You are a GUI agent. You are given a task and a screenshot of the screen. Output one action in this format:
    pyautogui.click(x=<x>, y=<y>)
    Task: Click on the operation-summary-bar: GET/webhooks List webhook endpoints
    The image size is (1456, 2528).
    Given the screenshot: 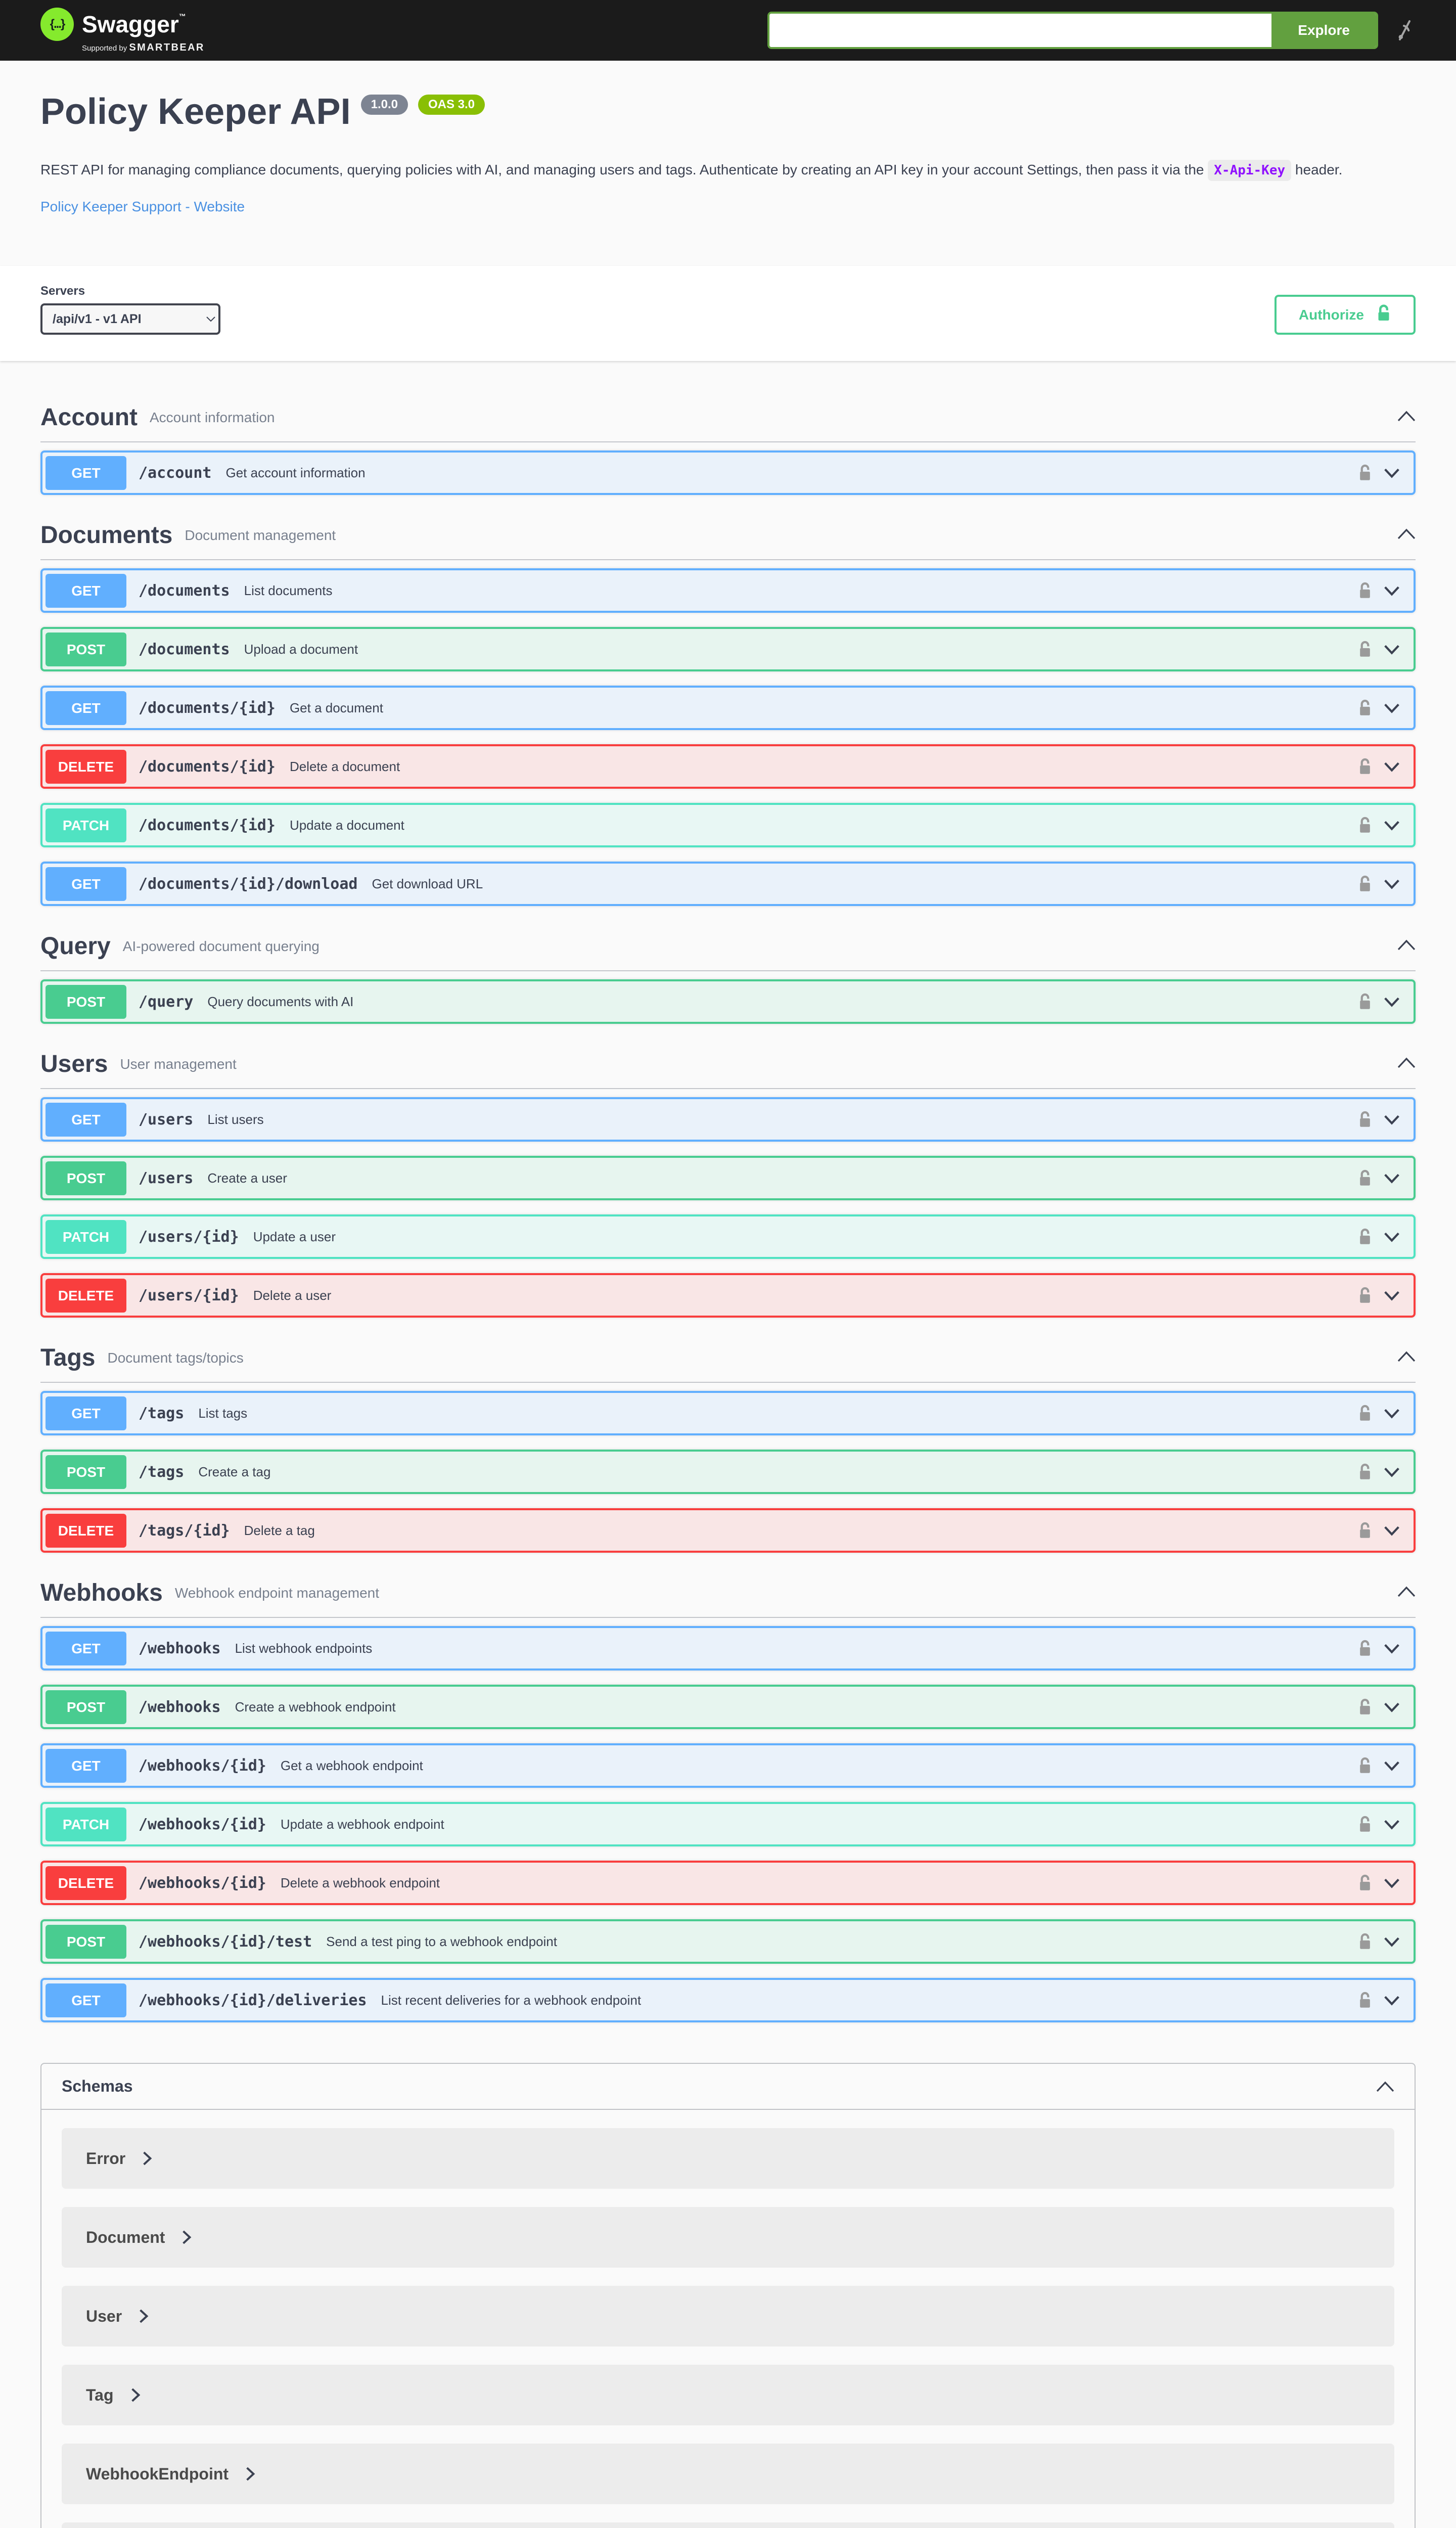 What is the action you would take?
    pyautogui.click(x=728, y=1648)
    